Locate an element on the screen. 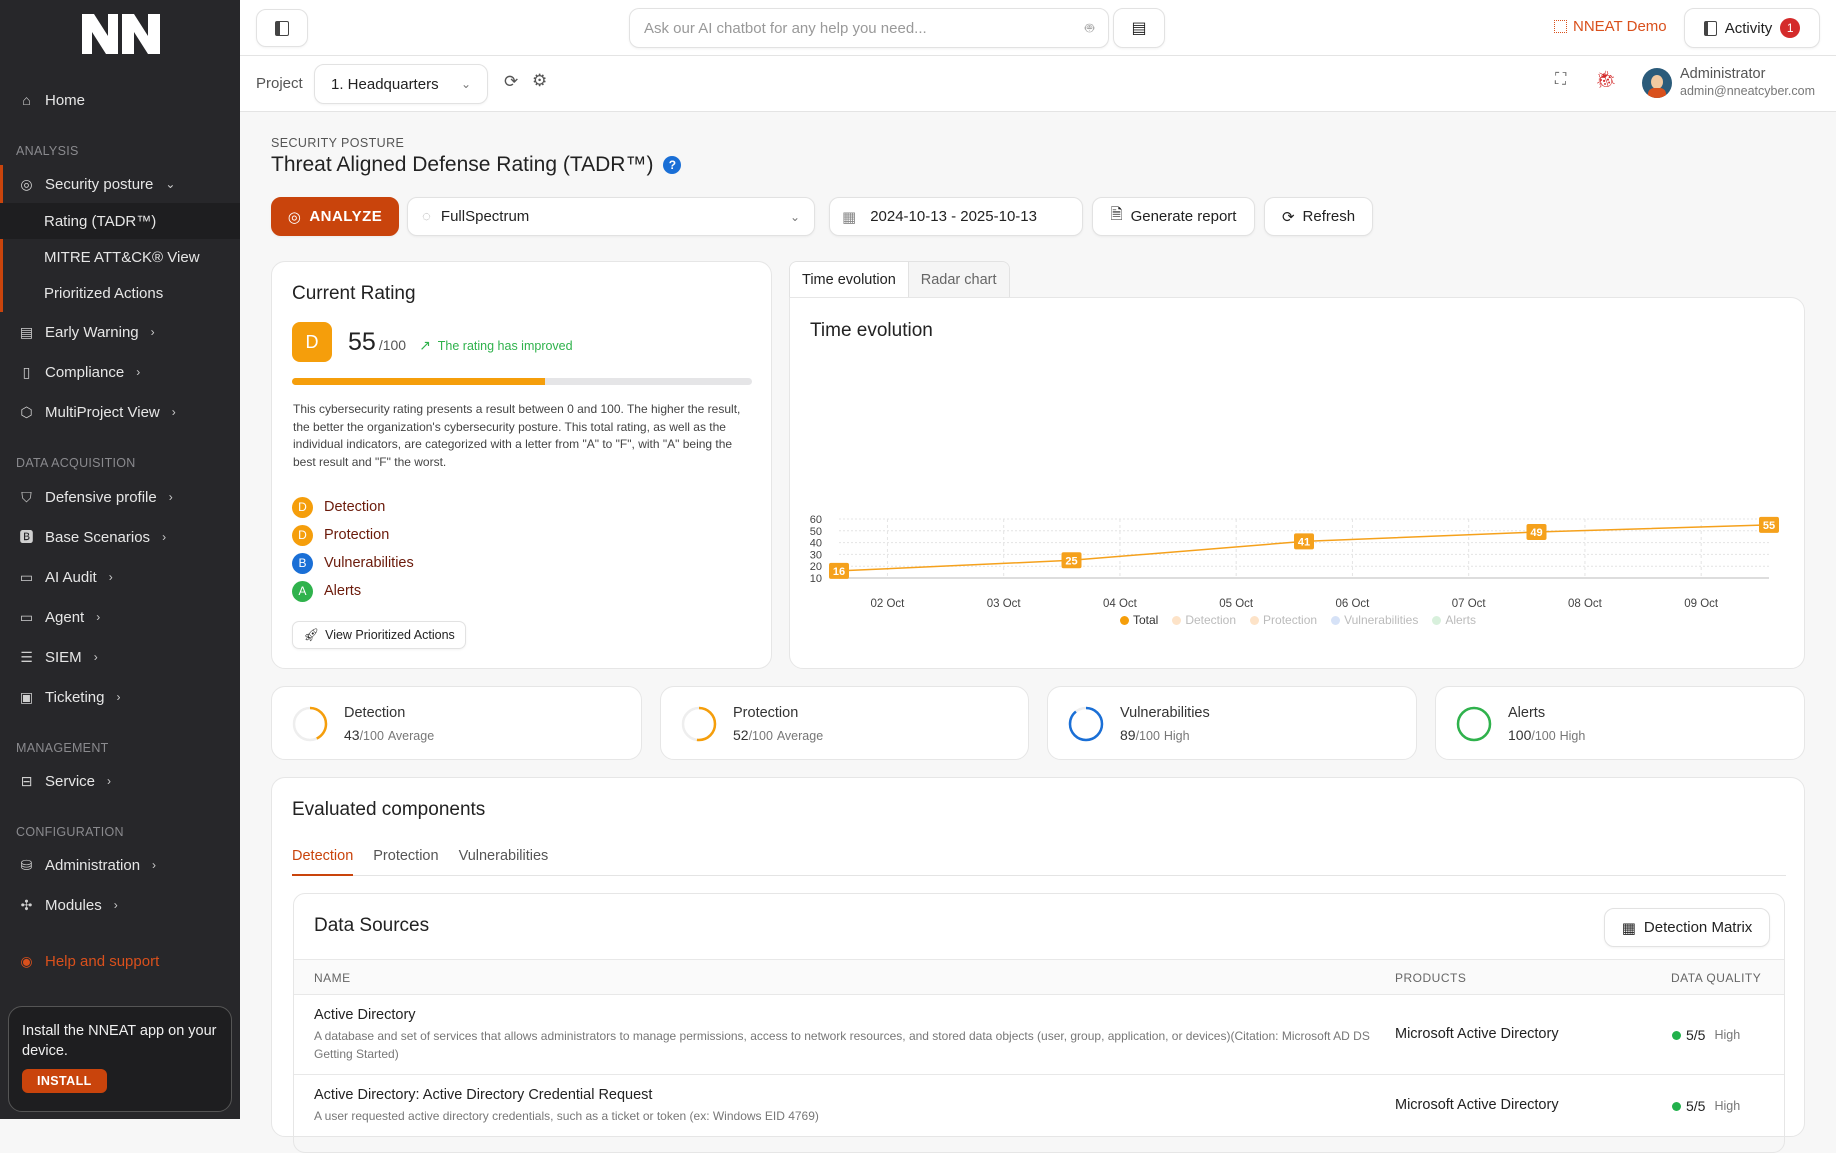 This screenshot has width=1836, height=1153. sync-icon: ⟳ is located at coordinates (511, 81).